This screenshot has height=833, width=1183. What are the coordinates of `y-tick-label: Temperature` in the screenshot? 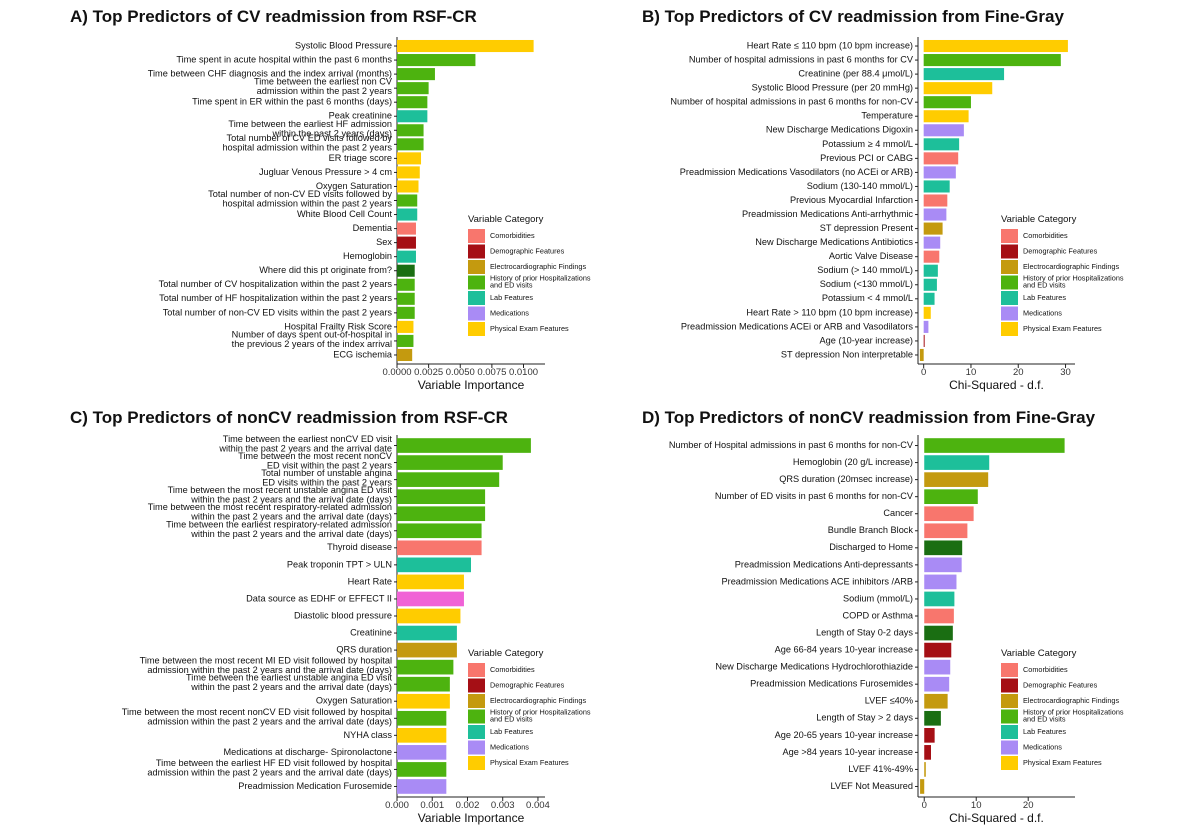 It's located at (887, 116).